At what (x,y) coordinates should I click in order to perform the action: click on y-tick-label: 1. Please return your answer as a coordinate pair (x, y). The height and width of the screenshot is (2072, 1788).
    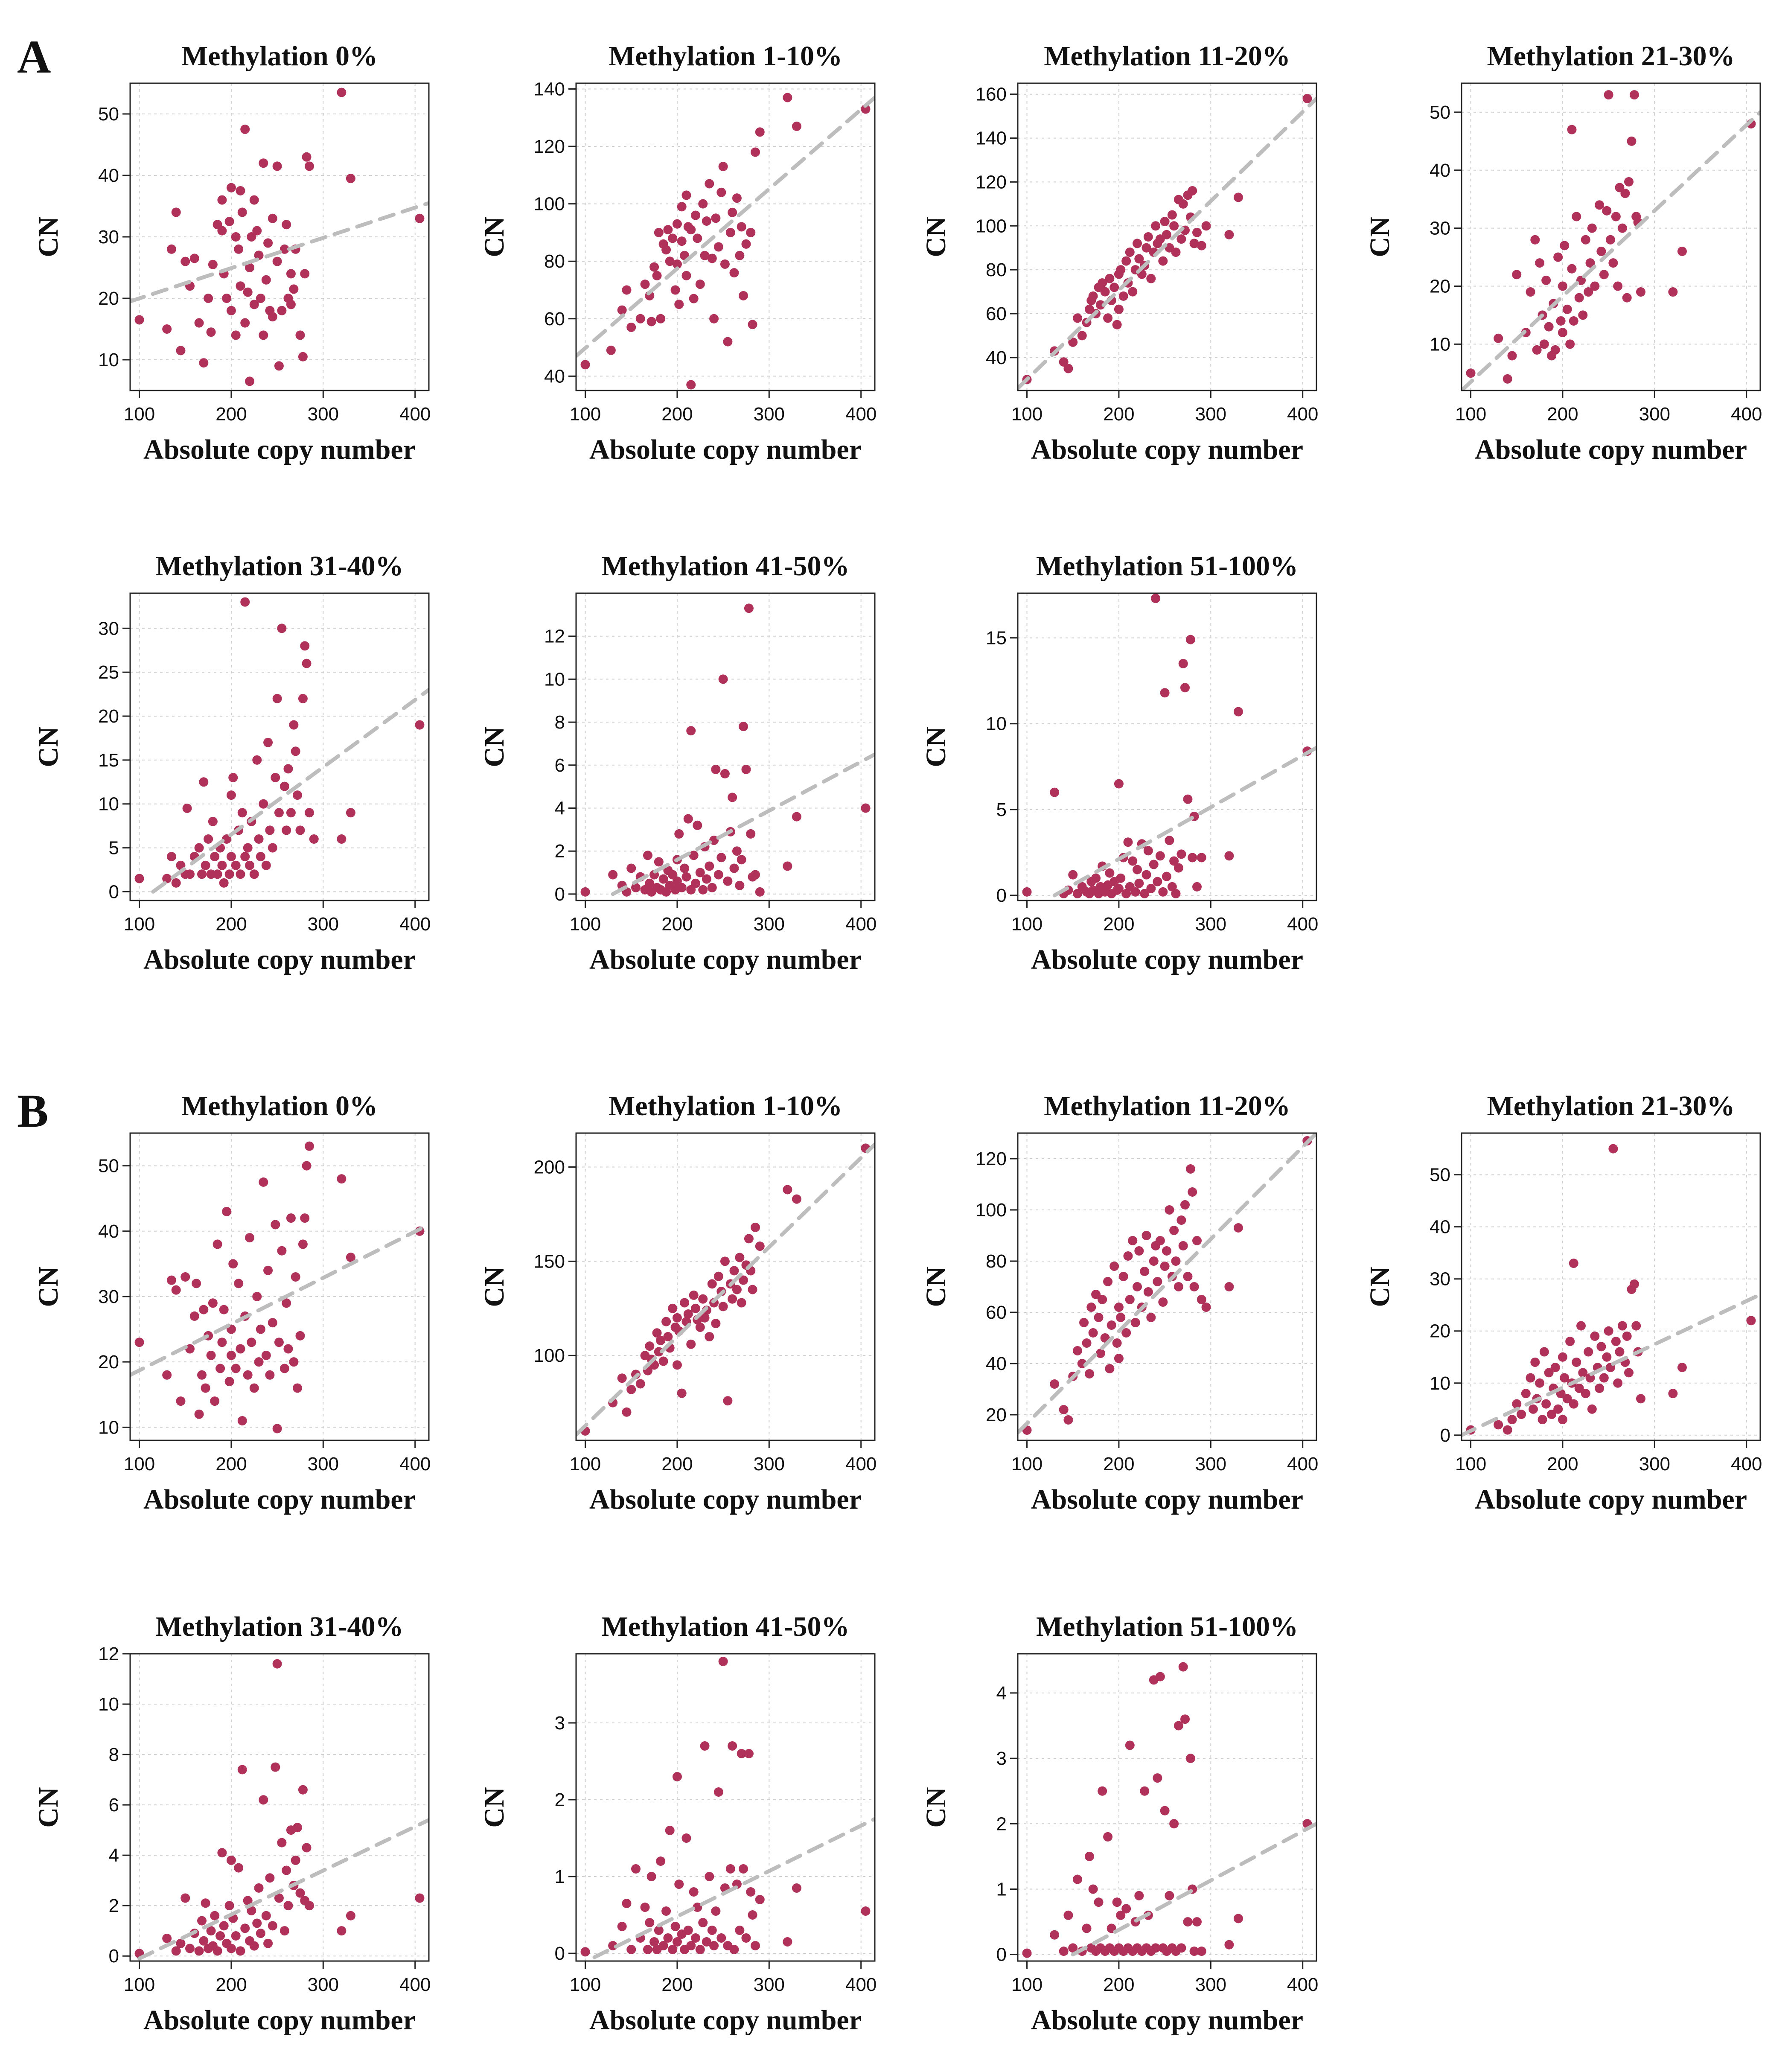
    Looking at the image, I should click on (560, 1876).